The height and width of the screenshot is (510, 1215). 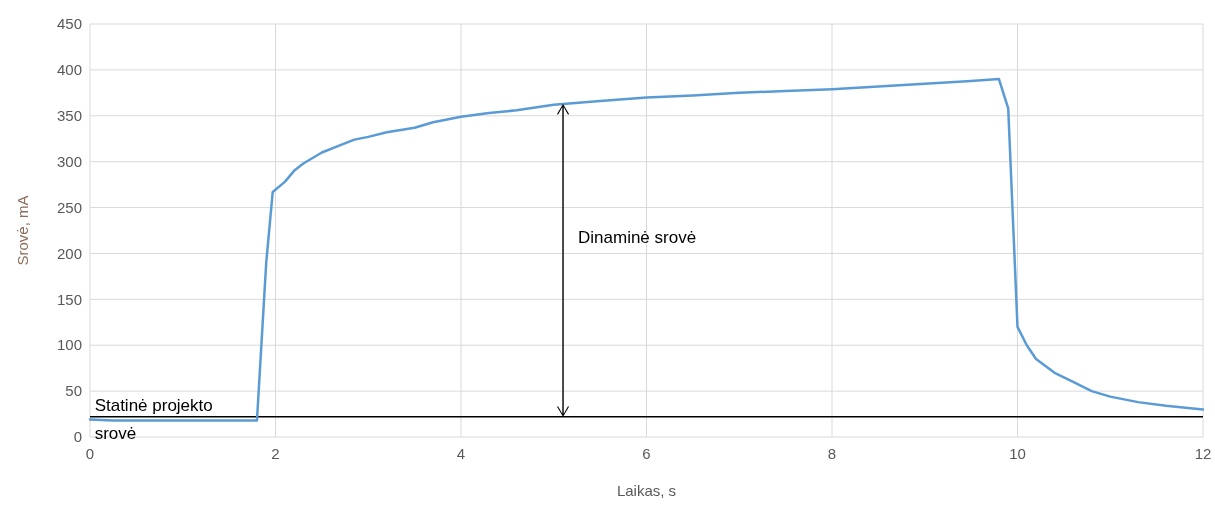 What do you see at coordinates (77, 437) in the screenshot?
I see `y-tick-label: 0` at bounding box center [77, 437].